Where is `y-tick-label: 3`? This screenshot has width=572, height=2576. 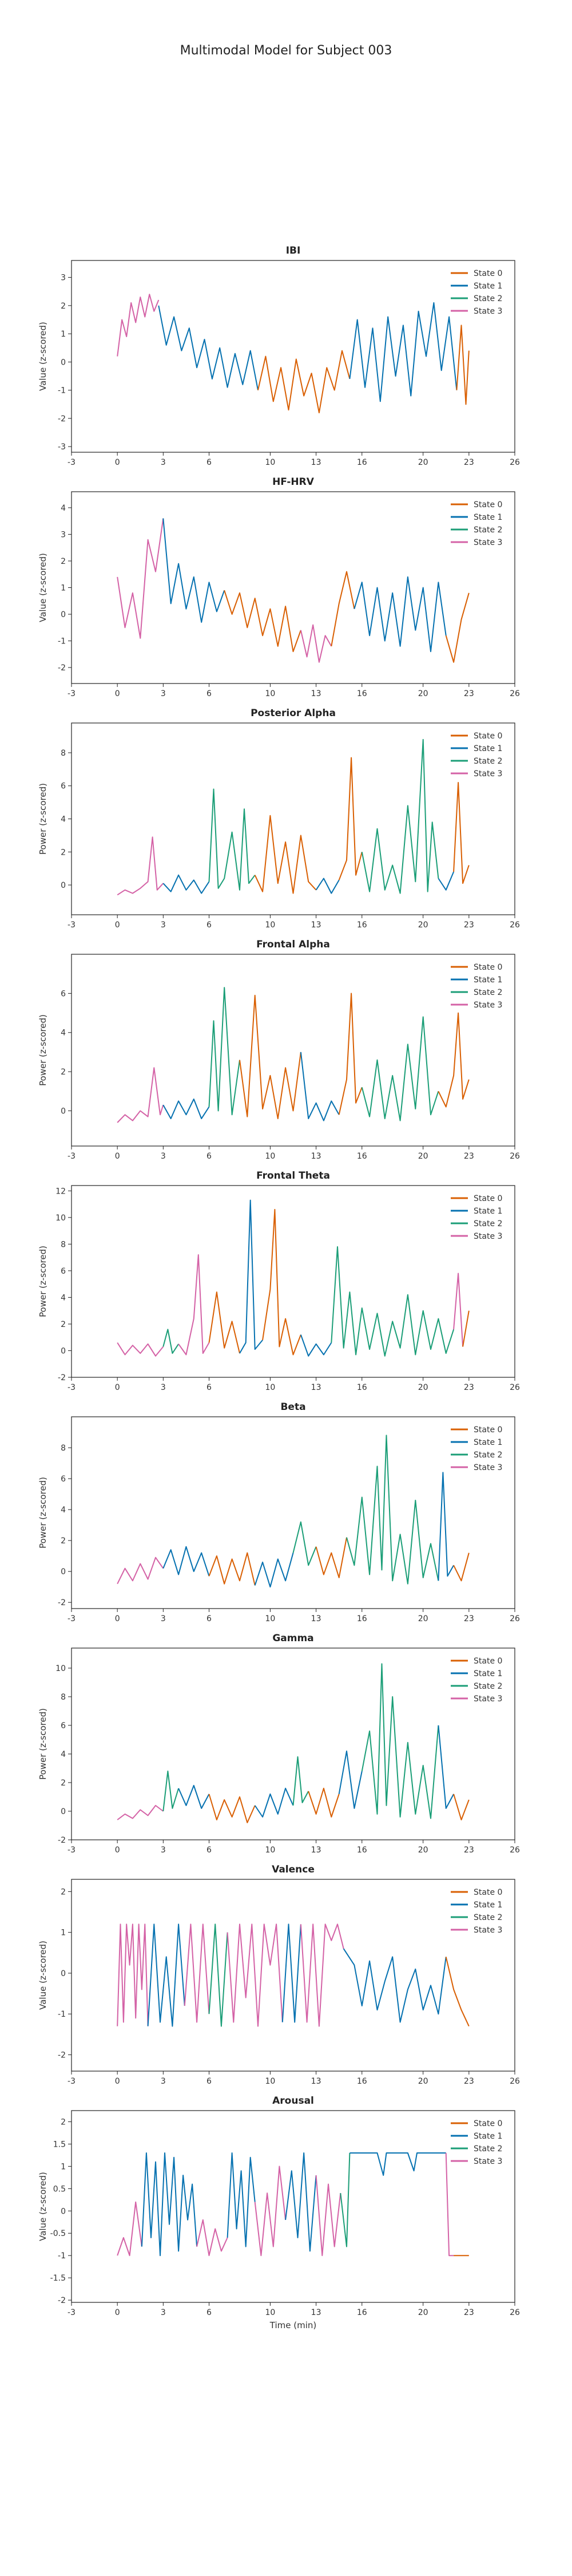
y-tick-label: 3 is located at coordinates (63, 534).